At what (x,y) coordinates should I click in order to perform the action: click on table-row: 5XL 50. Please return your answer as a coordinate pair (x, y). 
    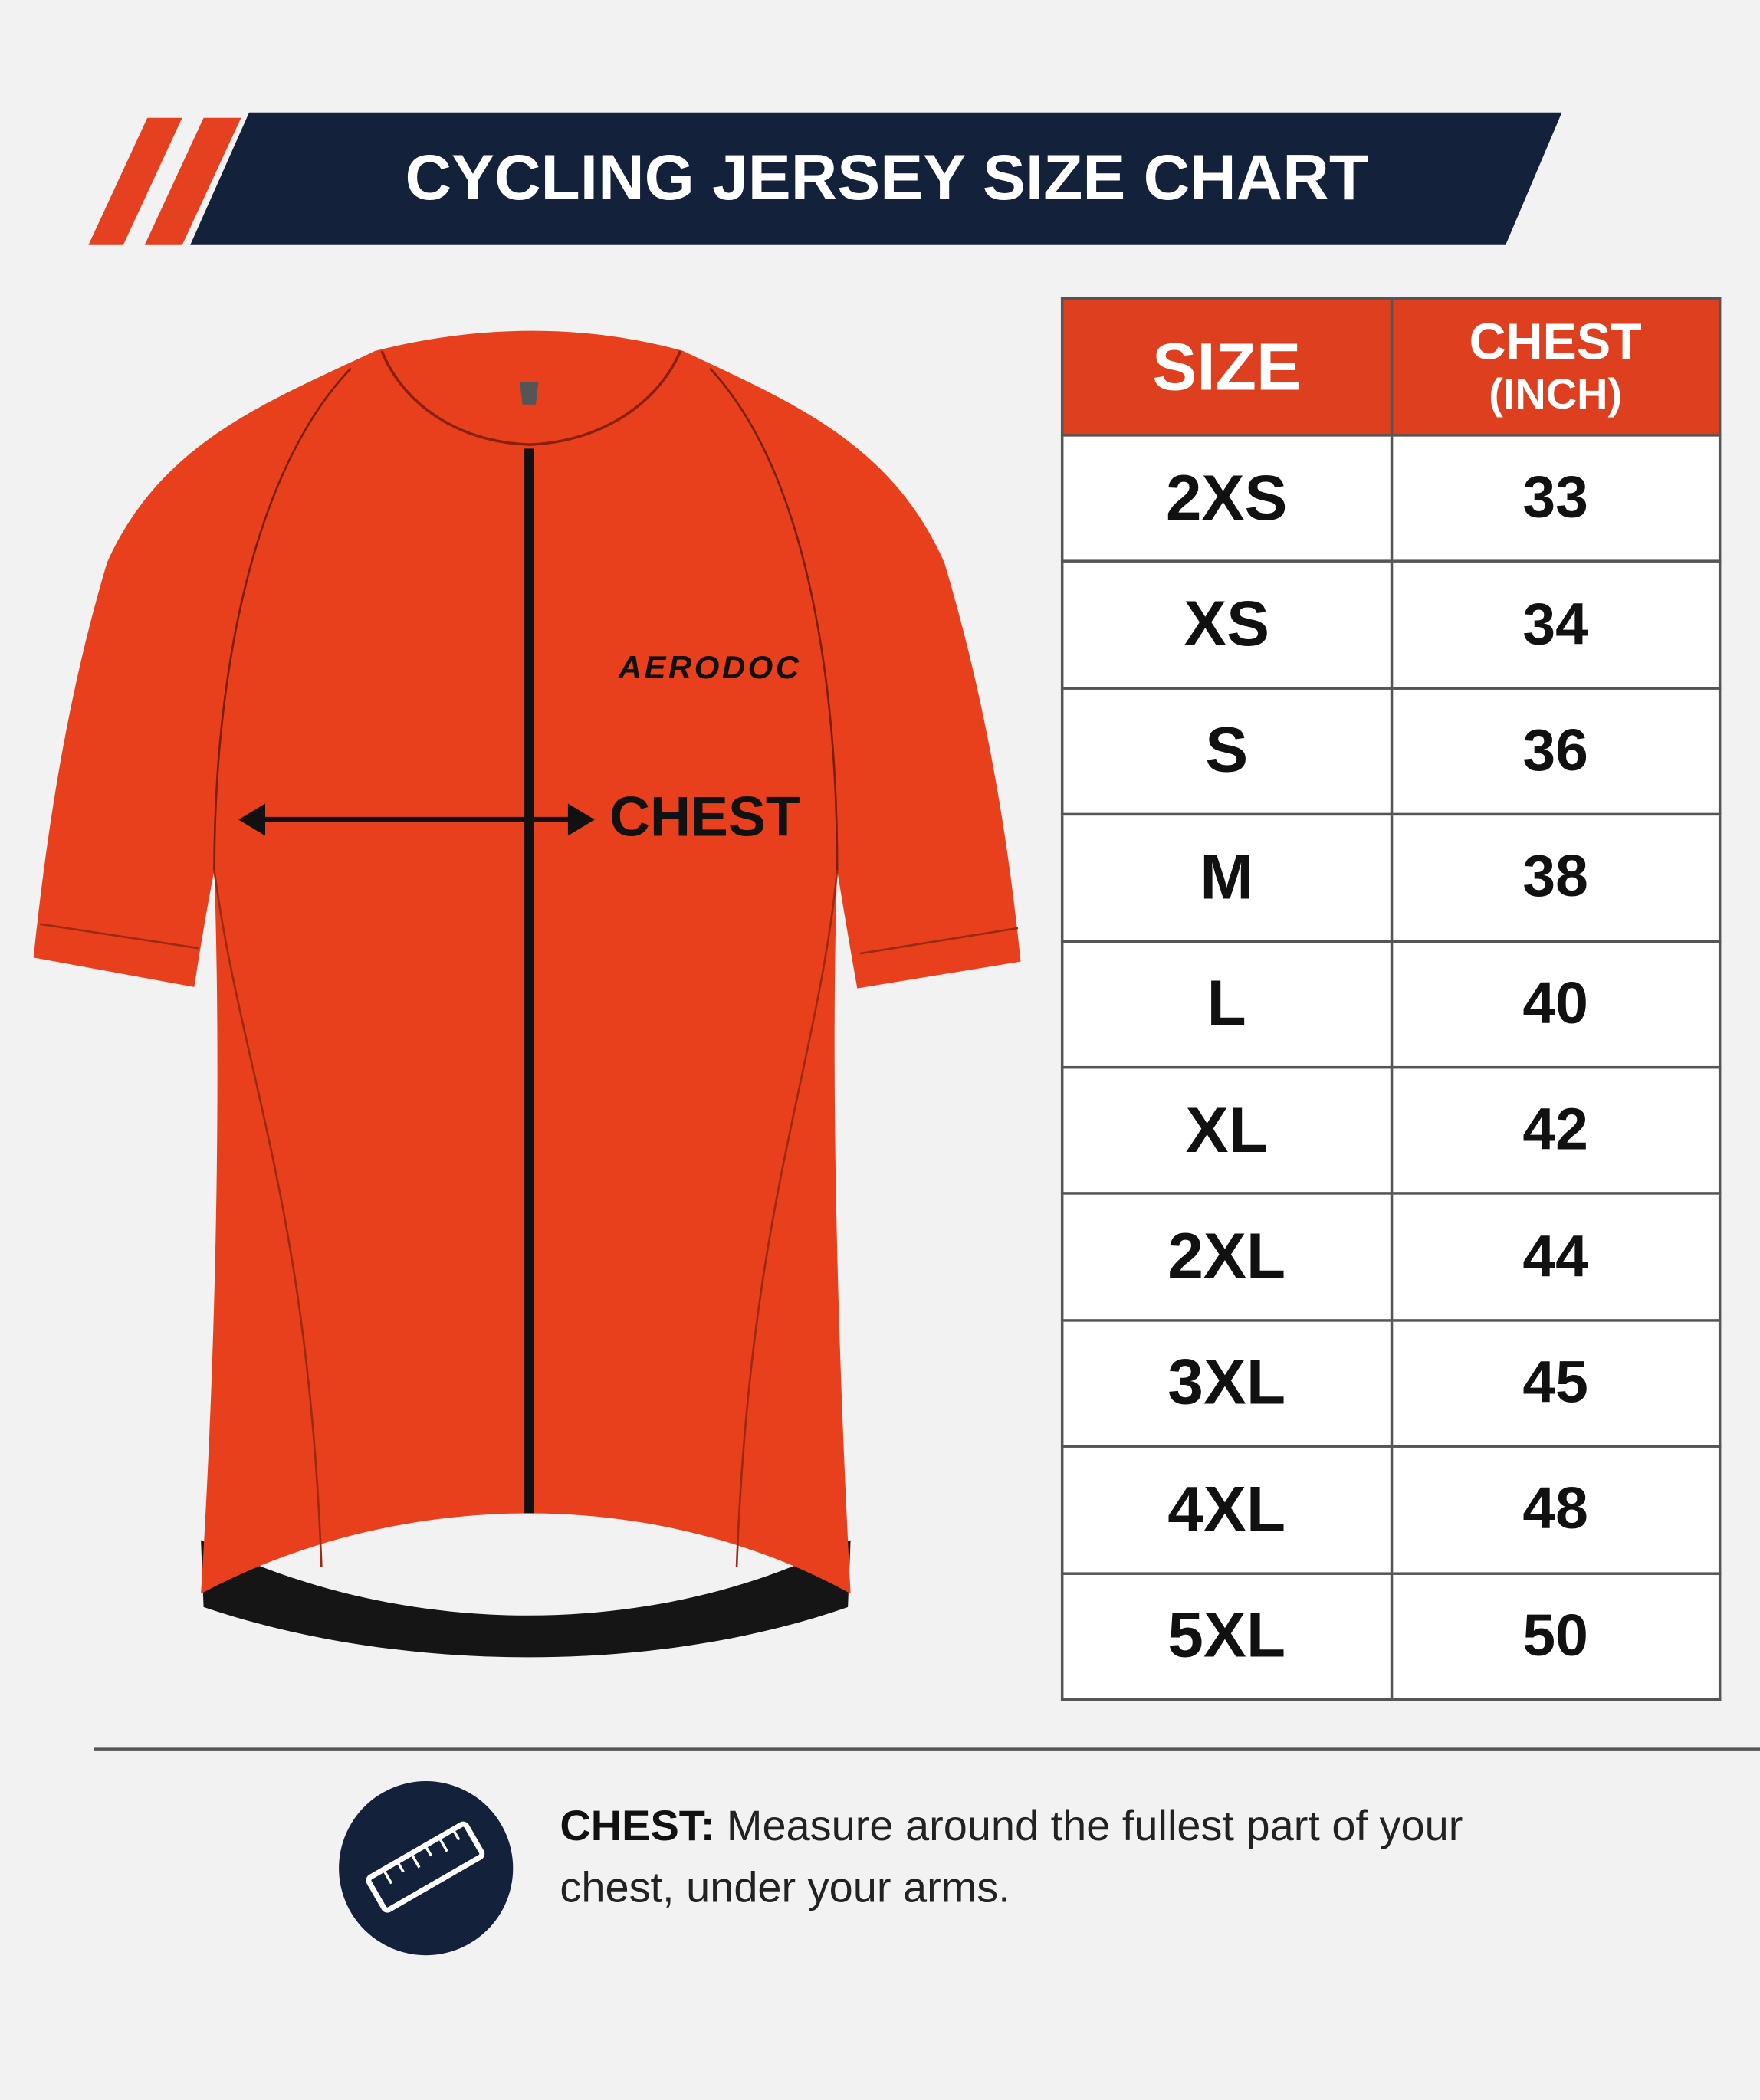
    Looking at the image, I should click on (1391, 1636).